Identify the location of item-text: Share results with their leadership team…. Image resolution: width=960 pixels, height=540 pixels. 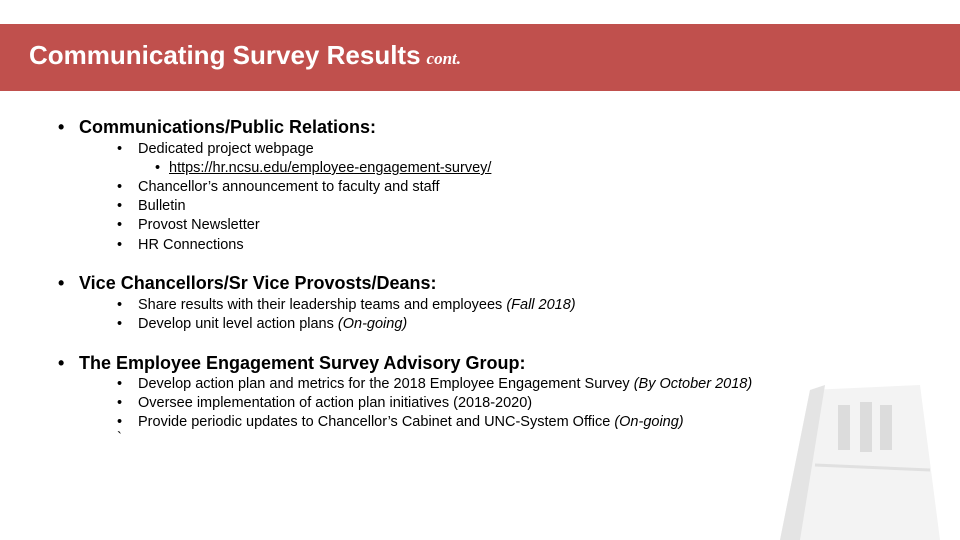
(322, 305).